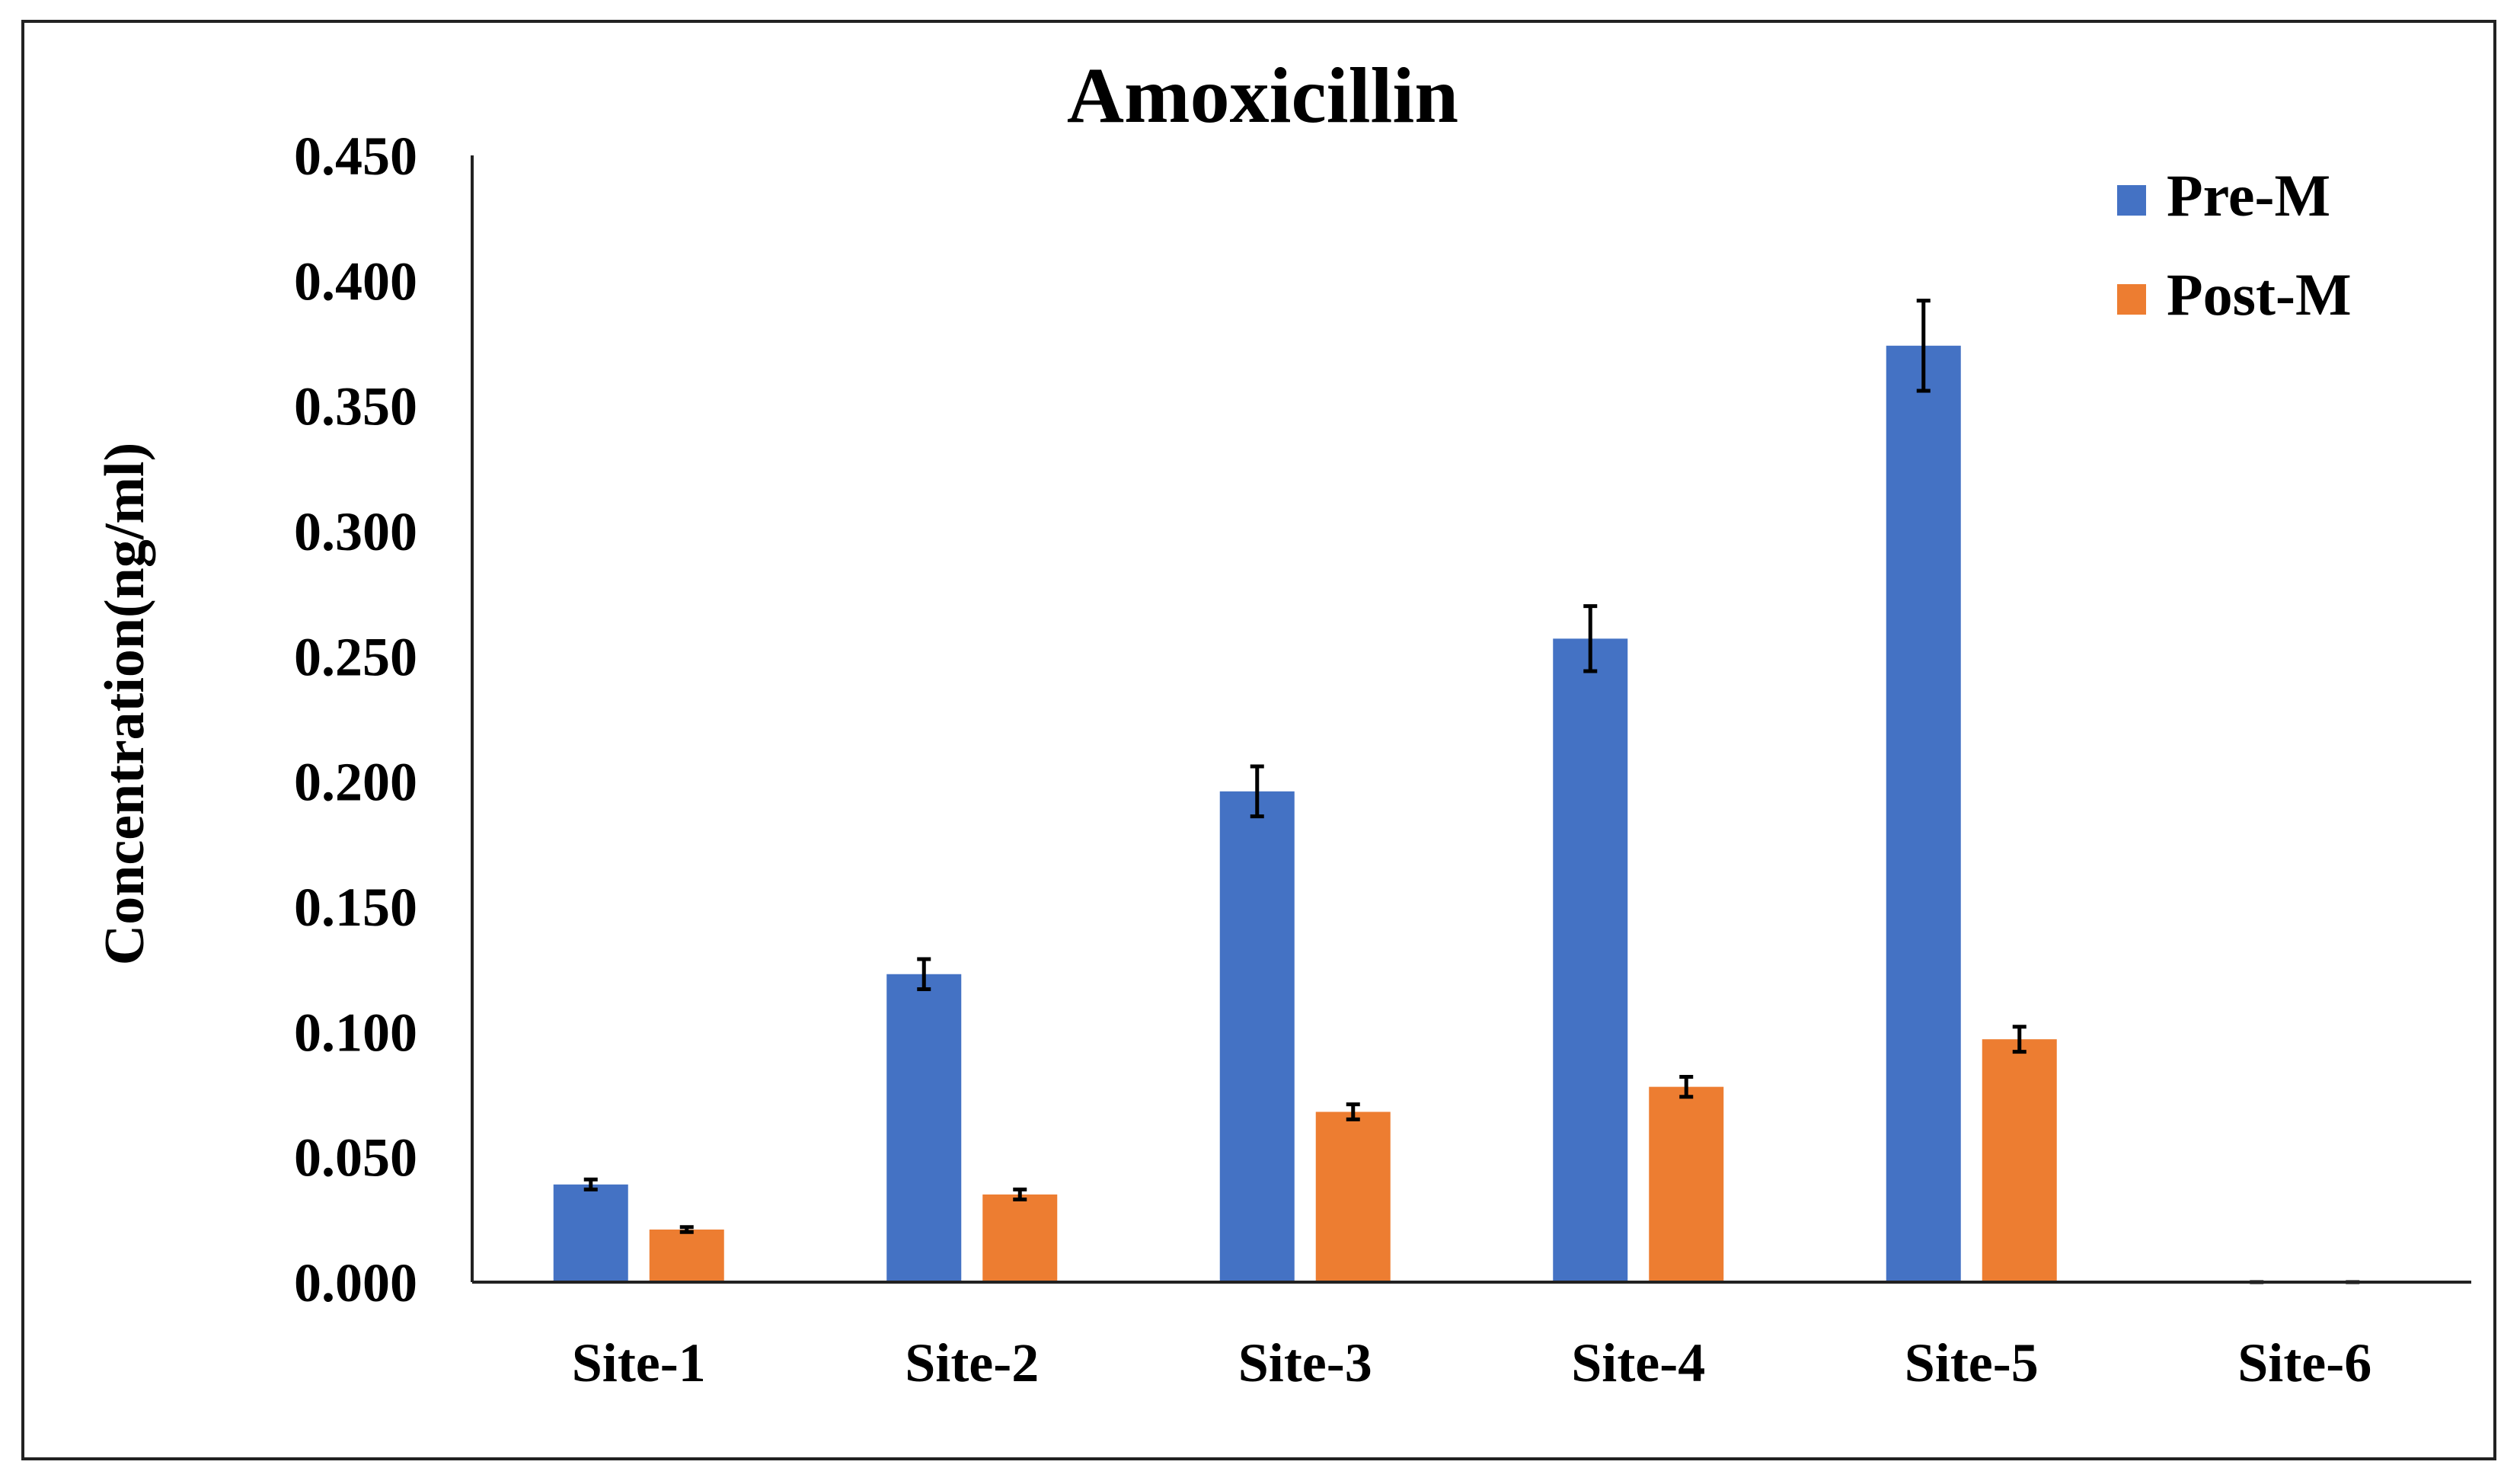 The image size is (2520, 1484). I want to click on x-tick-label: Site-3, so click(1305, 1362).